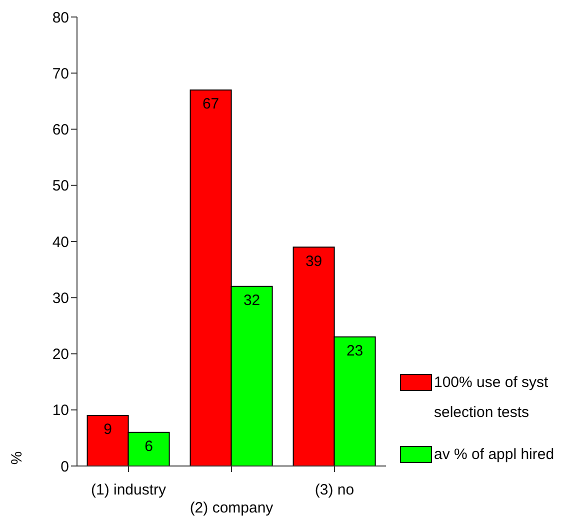 This screenshot has height=516, width=579. I want to click on data-label: 67, so click(211, 104).